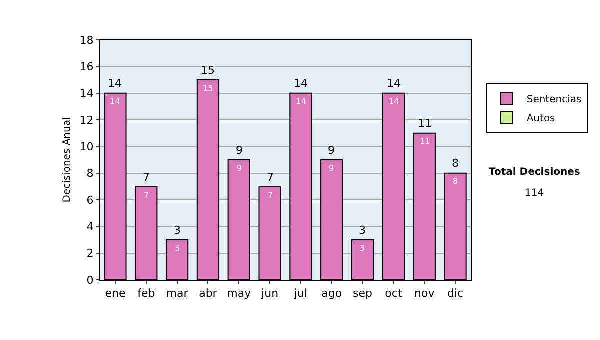  Describe the element at coordinates (90, 227) in the screenshot. I see `y-tick-label: 4` at that location.